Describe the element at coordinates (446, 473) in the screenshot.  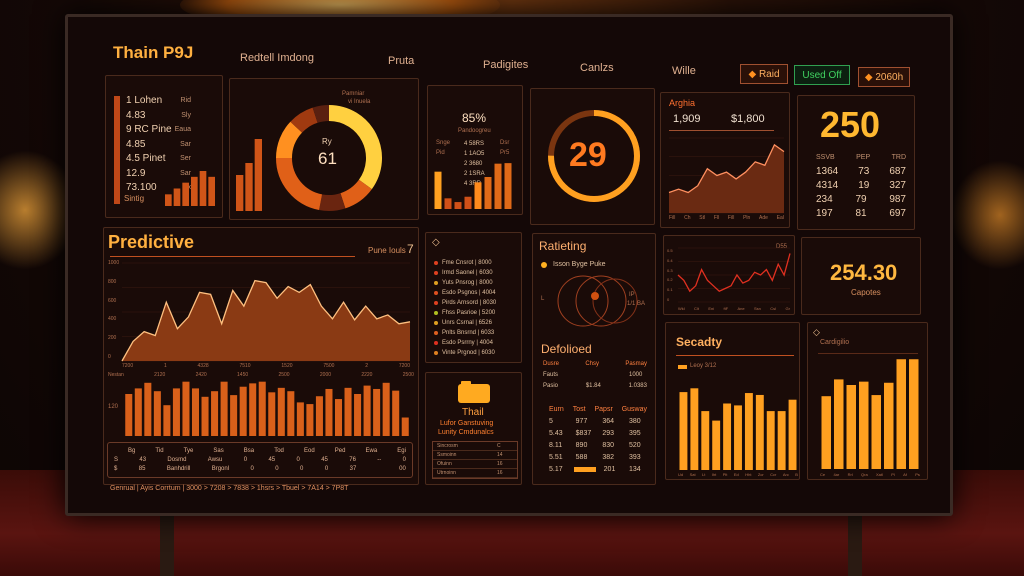
I see `row-label: Utrnoinn` at that location.